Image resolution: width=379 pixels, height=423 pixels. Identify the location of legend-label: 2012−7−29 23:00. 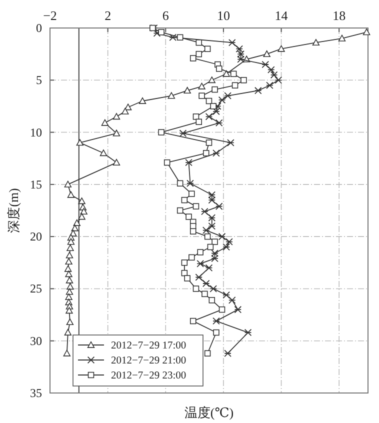
(148, 376).